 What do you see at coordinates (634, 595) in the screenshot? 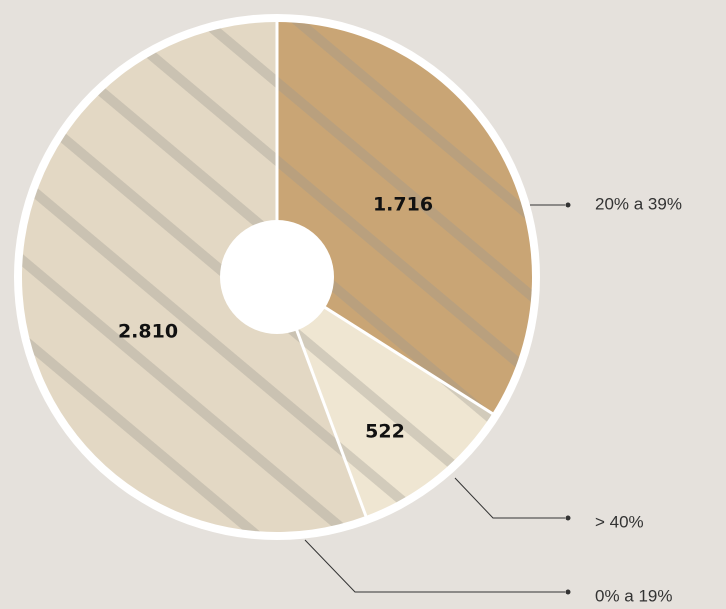
I see `category-label: 0% a 19%` at bounding box center [634, 595].